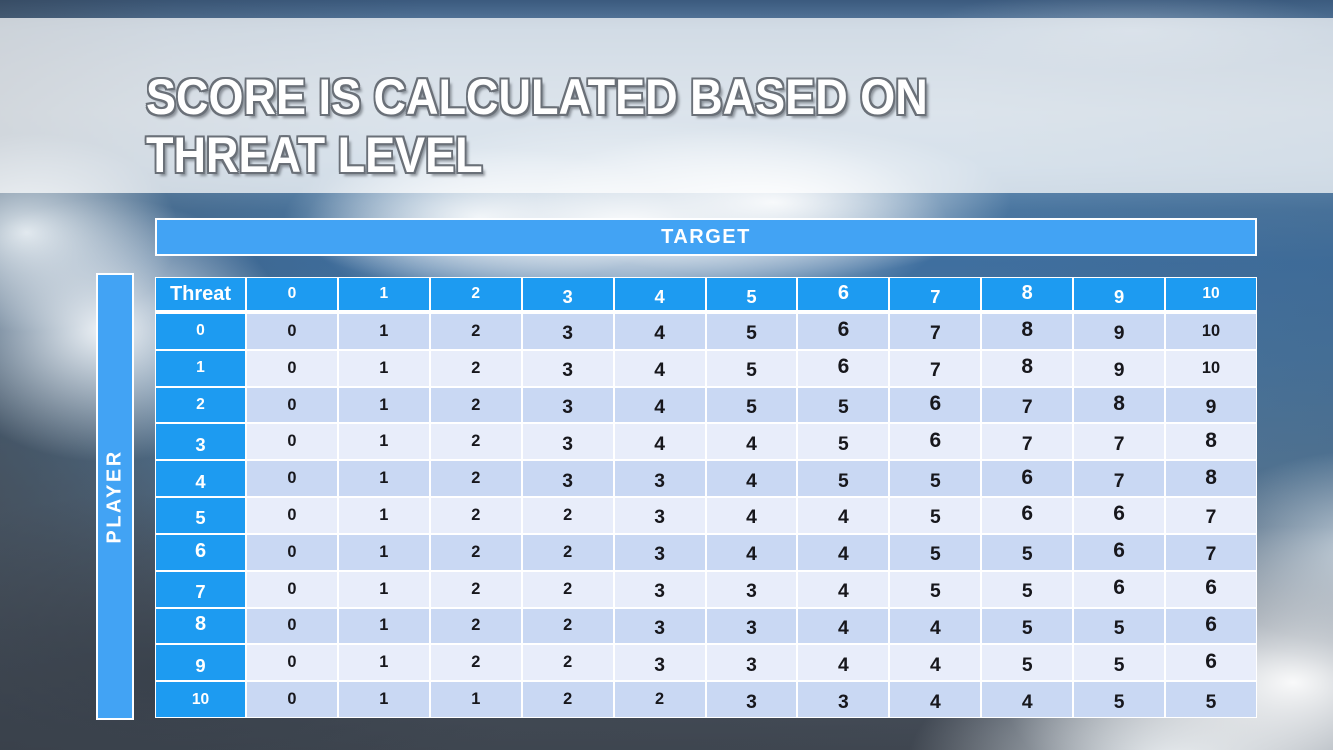  I want to click on row-header: 0, so click(200, 331).